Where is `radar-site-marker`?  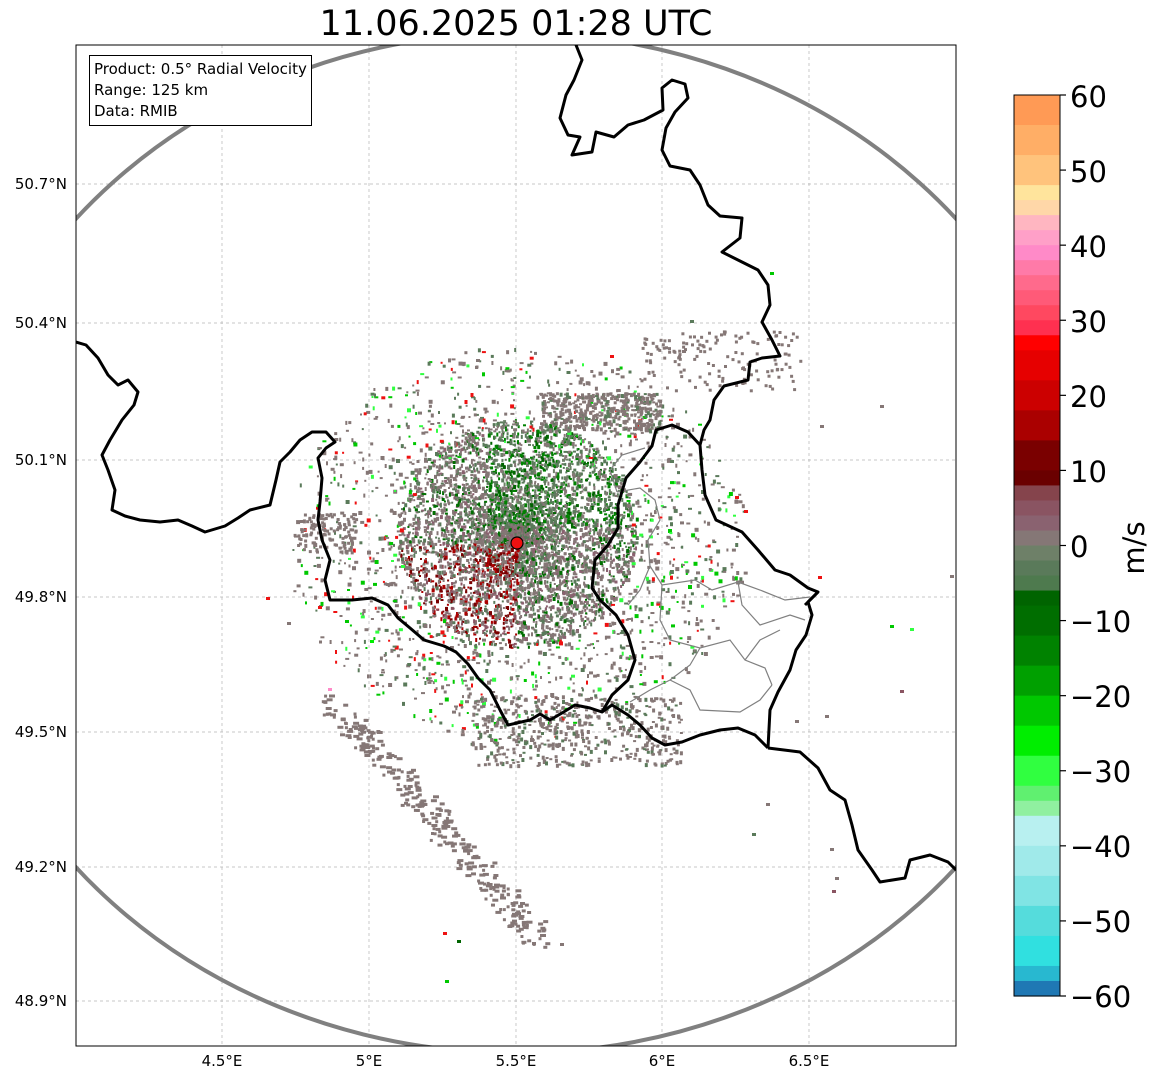 radar-site-marker is located at coordinates (517, 543).